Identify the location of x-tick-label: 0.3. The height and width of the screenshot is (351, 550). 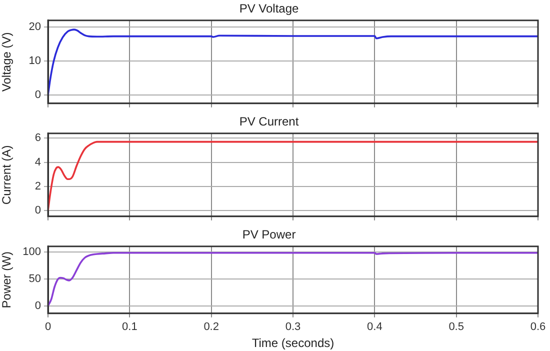
(293, 327).